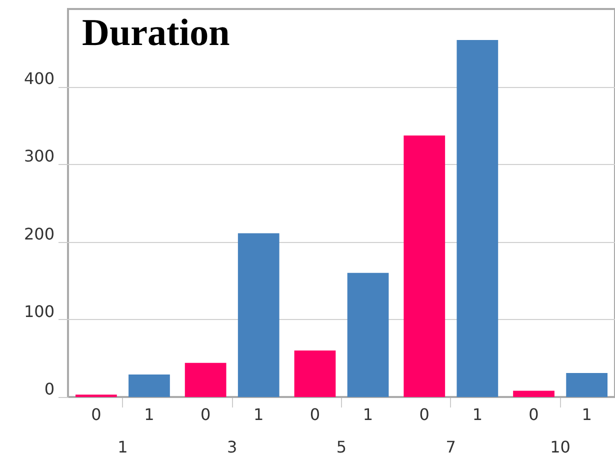 This screenshot has width=615, height=461. I want to click on y-tick-label: 300, so click(39, 156).